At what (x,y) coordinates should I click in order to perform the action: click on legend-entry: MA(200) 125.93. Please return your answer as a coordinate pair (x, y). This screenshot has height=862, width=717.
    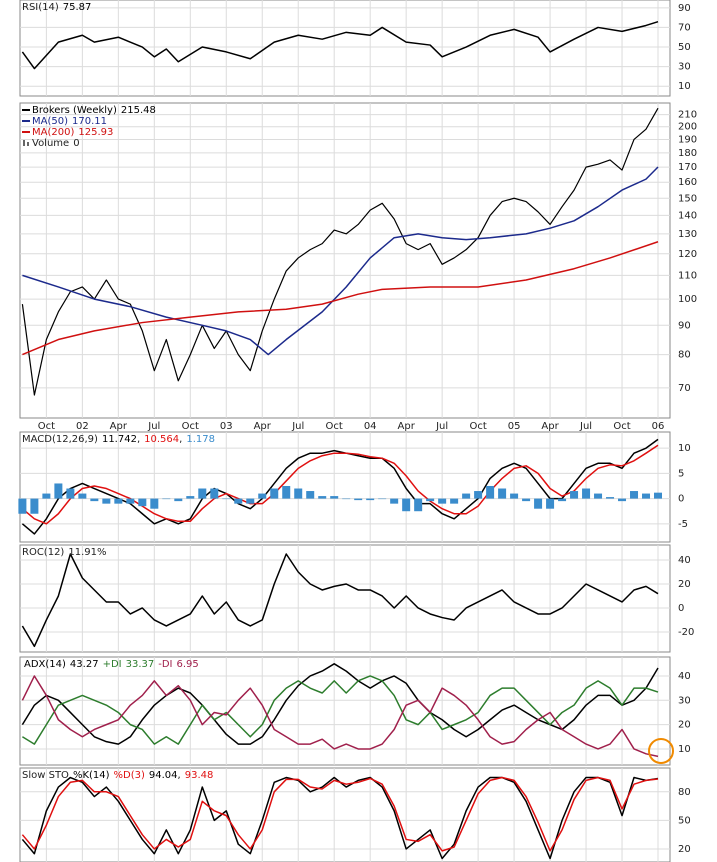
    Looking at the image, I should click on (72, 132).